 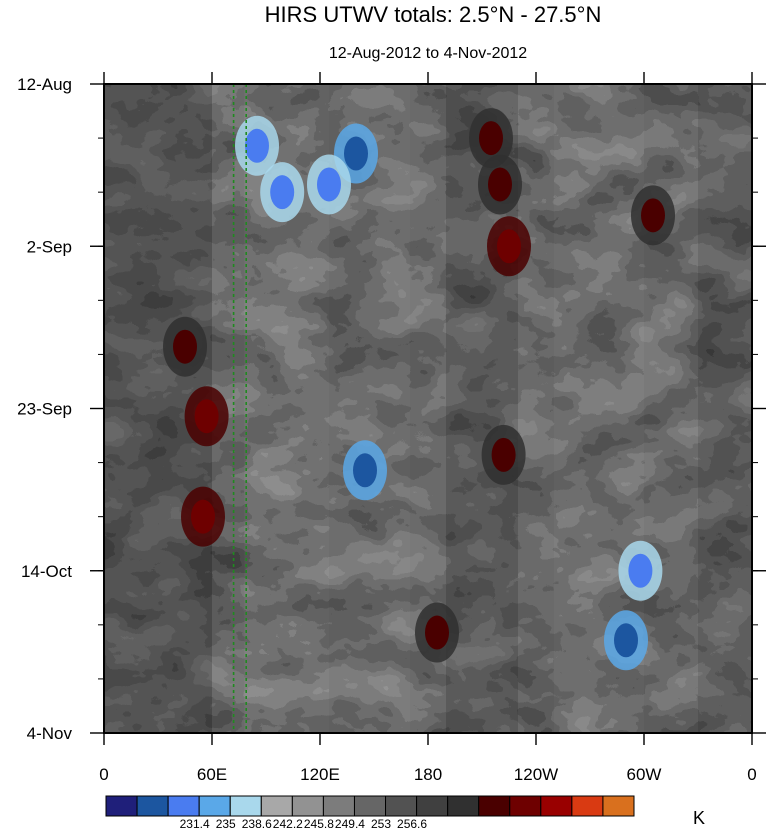 I want to click on y-tick-label: 12-Aug, so click(x=44, y=84).